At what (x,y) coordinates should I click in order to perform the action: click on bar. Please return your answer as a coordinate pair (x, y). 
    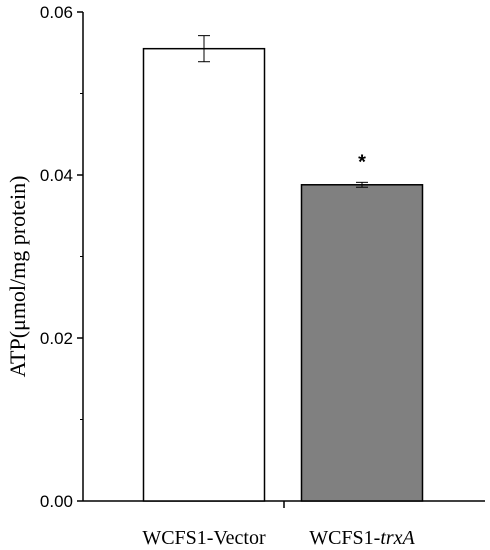
    Looking at the image, I should click on (362, 343).